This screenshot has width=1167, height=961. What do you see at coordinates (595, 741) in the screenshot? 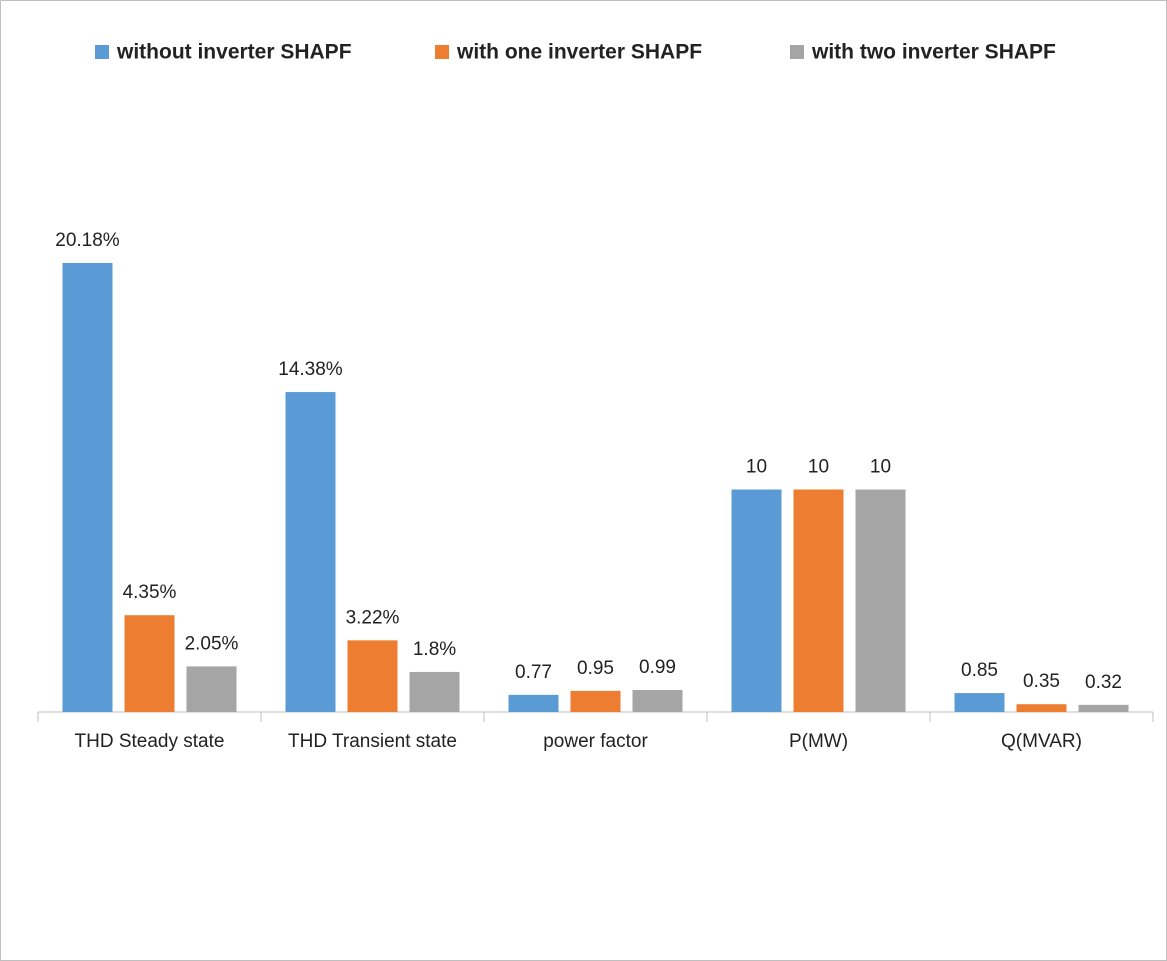
I see `x-tick-label: power factor` at bounding box center [595, 741].